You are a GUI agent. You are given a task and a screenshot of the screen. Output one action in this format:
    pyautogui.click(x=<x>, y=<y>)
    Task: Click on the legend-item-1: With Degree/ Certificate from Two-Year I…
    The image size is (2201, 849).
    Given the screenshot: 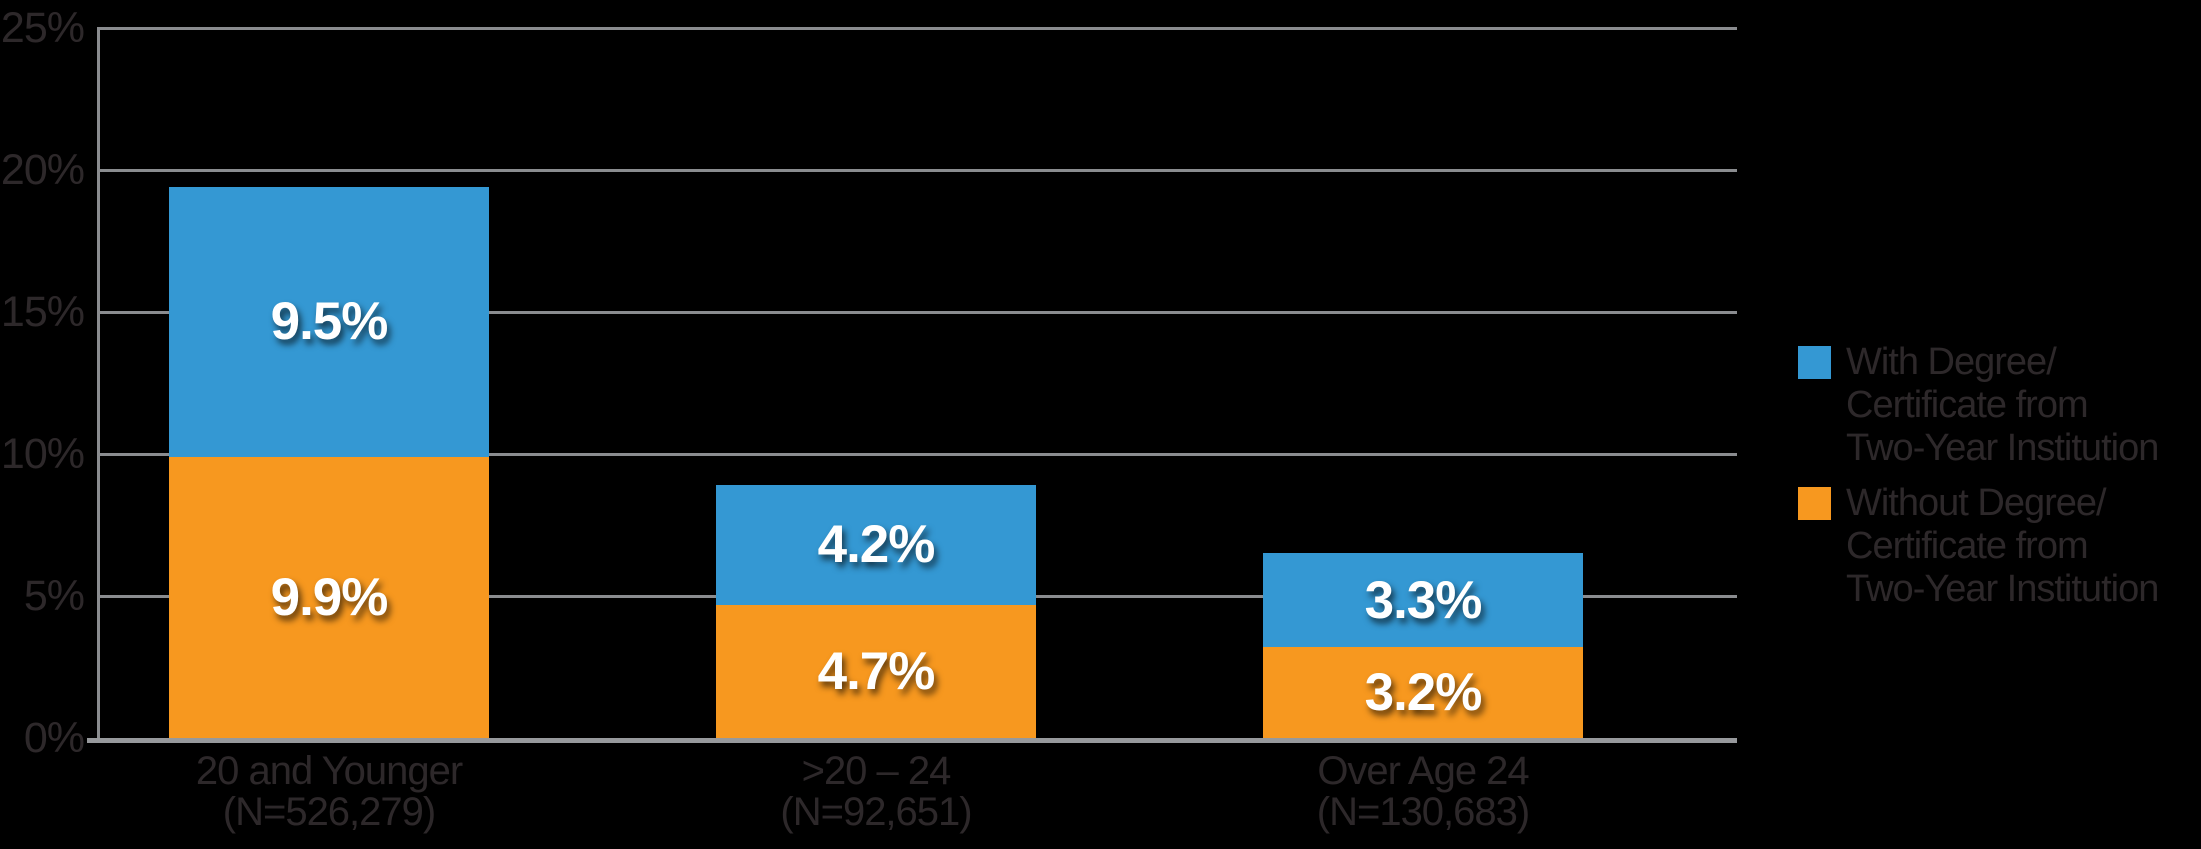 What is the action you would take?
    pyautogui.click(x=1978, y=405)
    